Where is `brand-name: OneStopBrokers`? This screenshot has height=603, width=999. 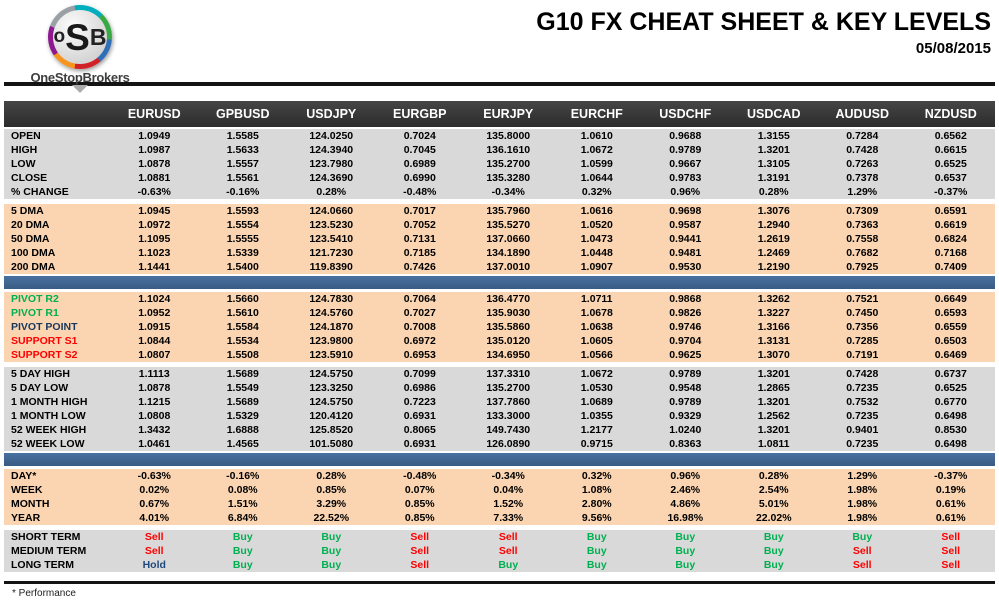 brand-name: OneStopBrokers is located at coordinates (80, 77).